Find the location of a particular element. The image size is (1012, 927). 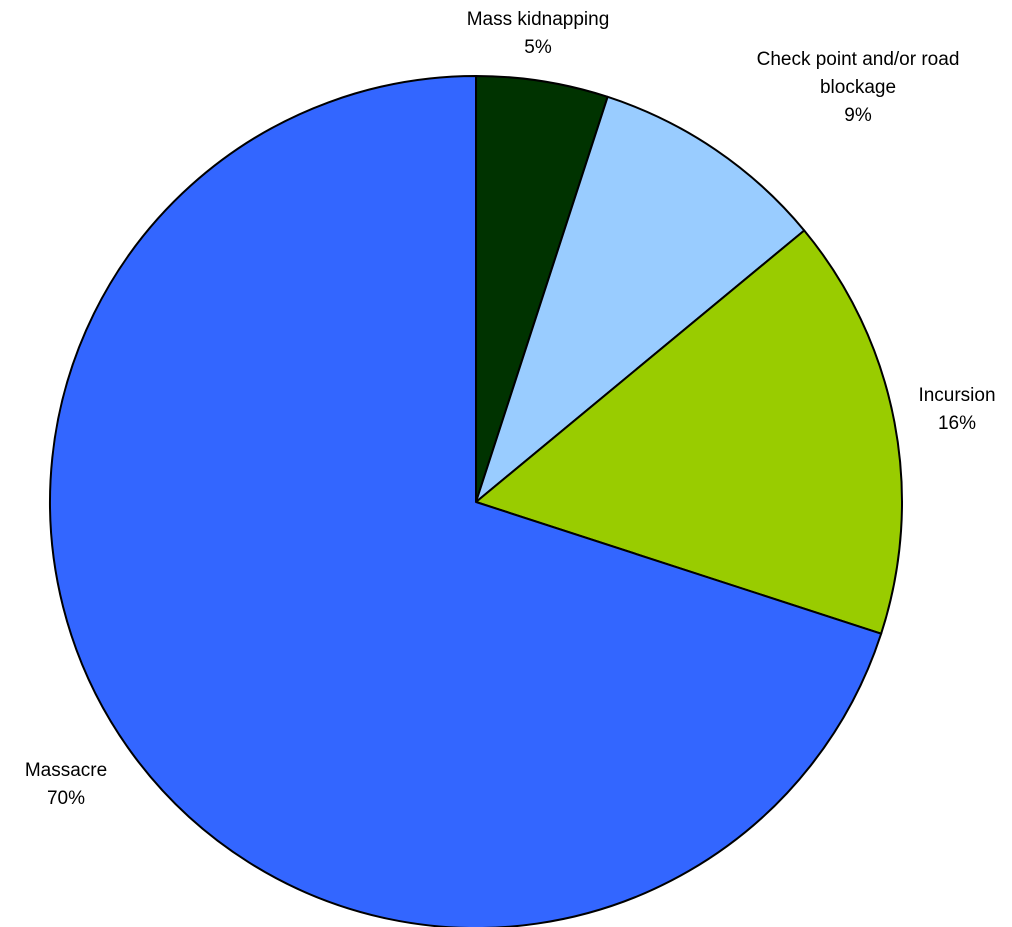

slice-label-incursion: Incursion 16% is located at coordinates (954, 410).